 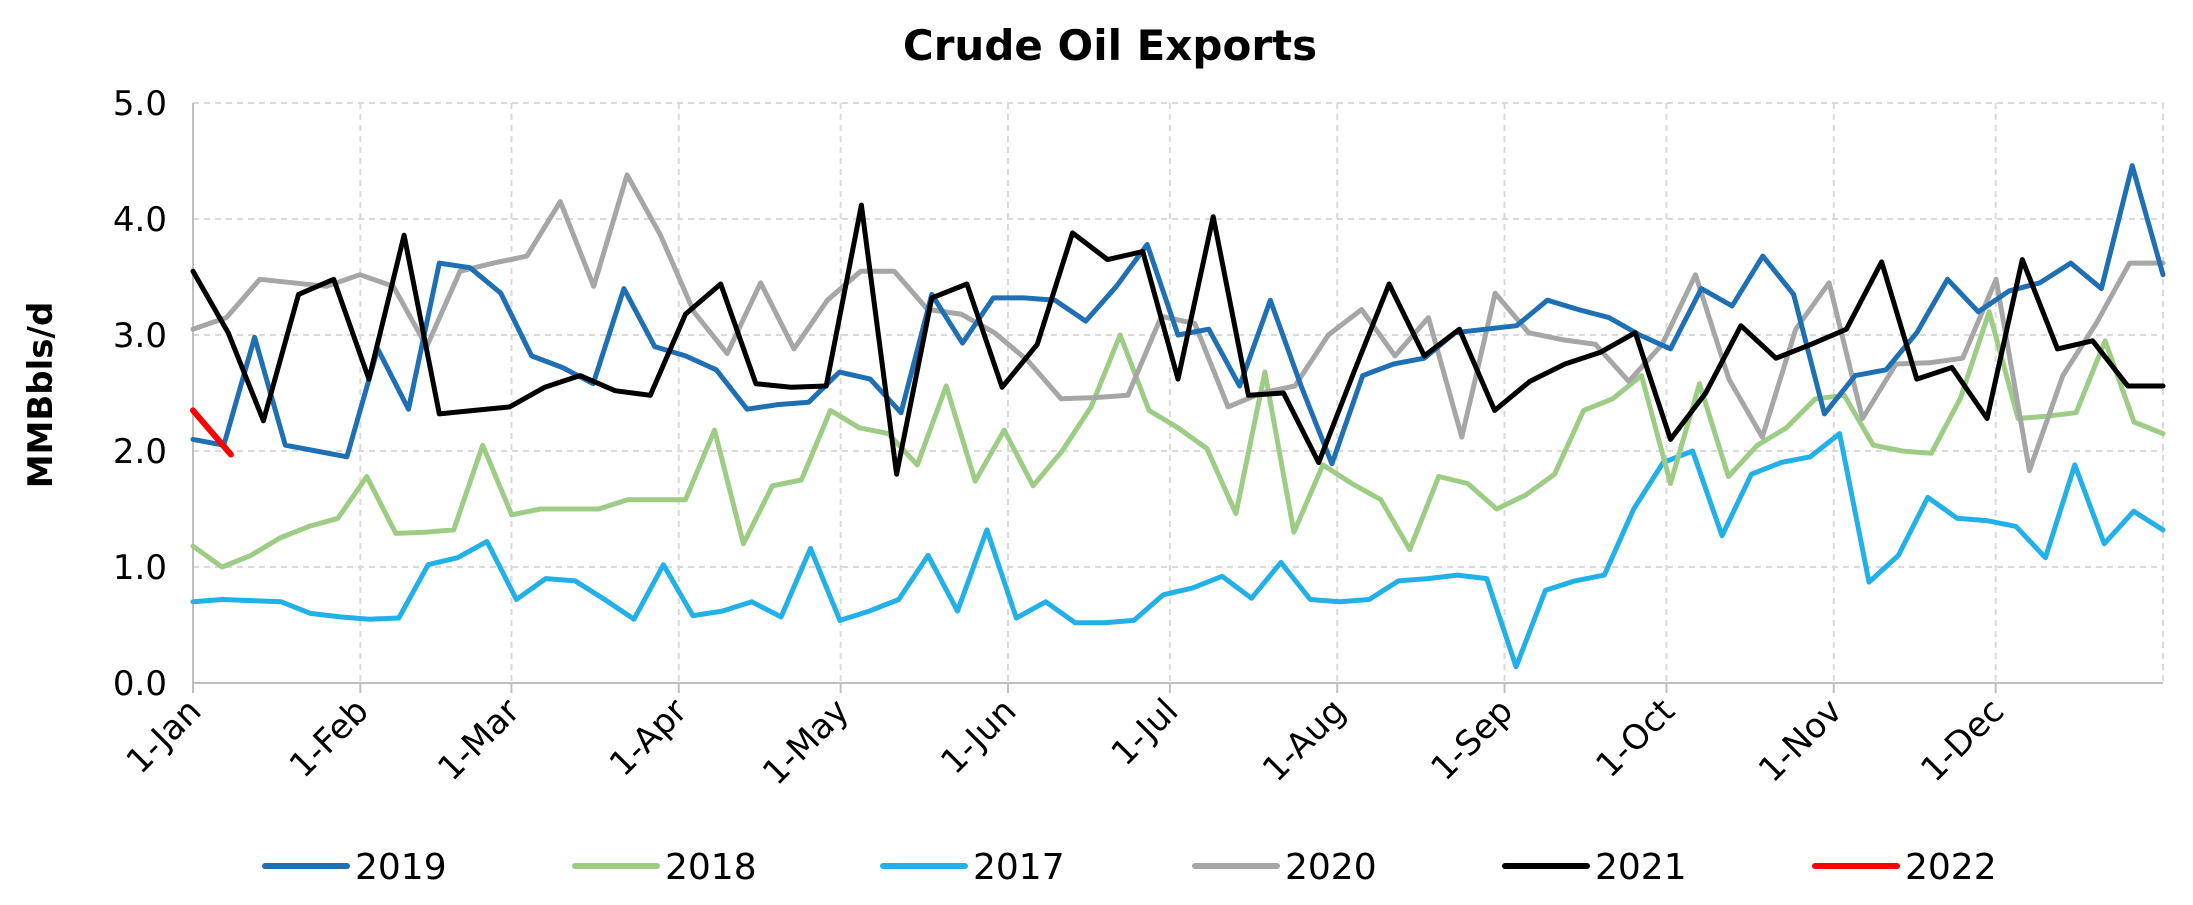 What do you see at coordinates (1635, 738) in the screenshot?
I see `x-tick-label: 1-Oct` at bounding box center [1635, 738].